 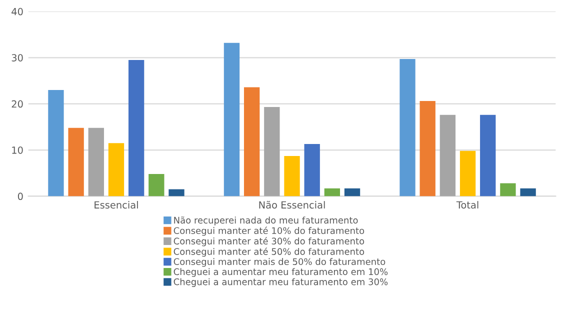 What do you see at coordinates (269, 252) in the screenshot?
I see `legend-label: Consegui manter até 50% do faturamento` at bounding box center [269, 252].